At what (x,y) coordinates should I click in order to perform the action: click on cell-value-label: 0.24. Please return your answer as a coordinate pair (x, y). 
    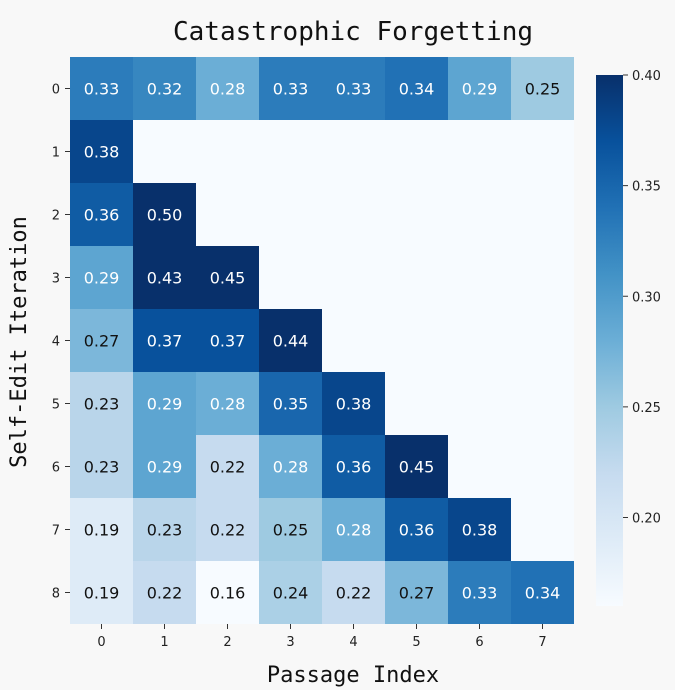
    Looking at the image, I should click on (291, 593).